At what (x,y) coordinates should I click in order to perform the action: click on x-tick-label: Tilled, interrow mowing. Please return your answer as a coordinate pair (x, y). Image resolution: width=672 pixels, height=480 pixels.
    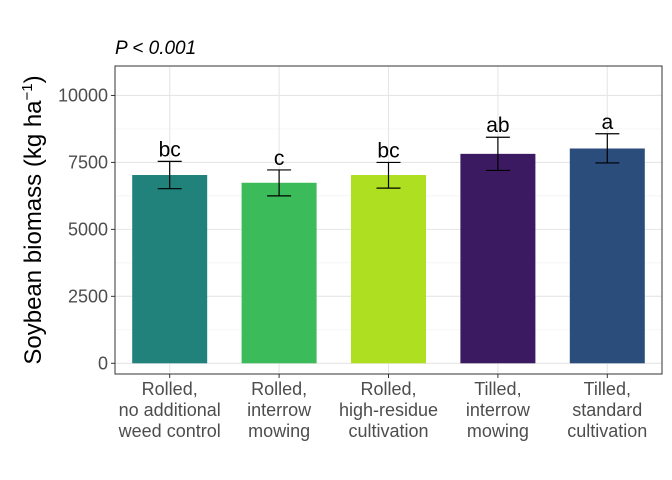
    Looking at the image, I should click on (498, 410).